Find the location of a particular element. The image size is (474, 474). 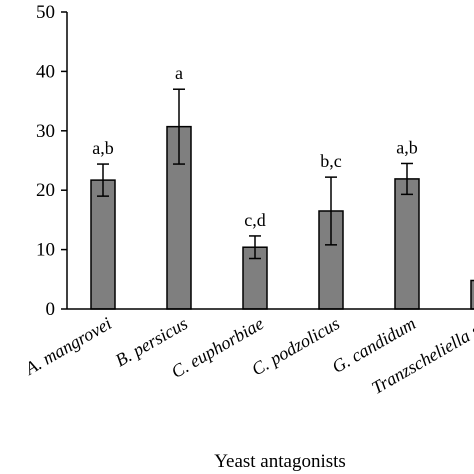

category-label: Tranzscheliella sp. is located at coordinates (421, 355).